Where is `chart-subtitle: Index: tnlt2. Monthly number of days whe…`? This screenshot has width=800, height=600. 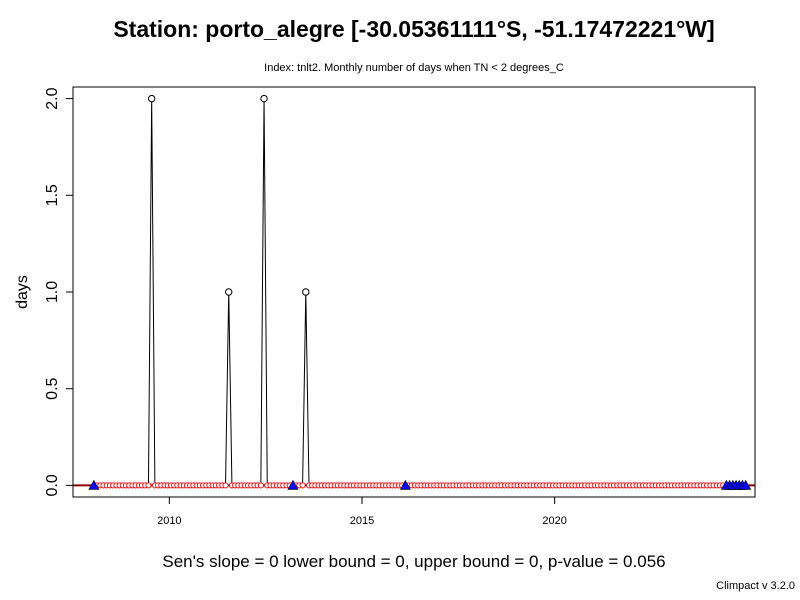 chart-subtitle: Index: tnlt2. Monthly number of days whe… is located at coordinates (414, 68).